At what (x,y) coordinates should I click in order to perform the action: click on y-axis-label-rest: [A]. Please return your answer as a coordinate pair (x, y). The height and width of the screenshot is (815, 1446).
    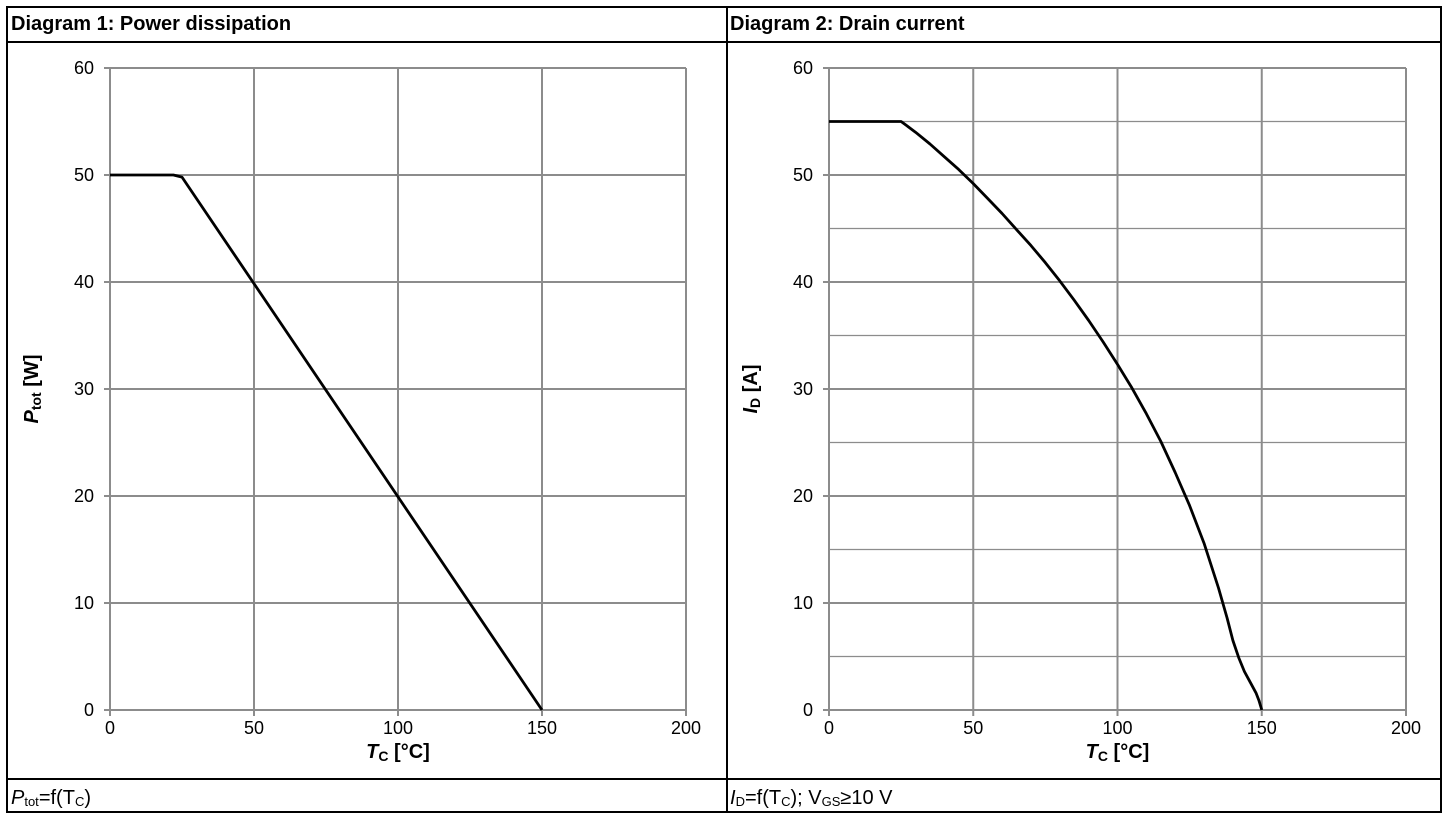
    Looking at the image, I should click on (751, 380).